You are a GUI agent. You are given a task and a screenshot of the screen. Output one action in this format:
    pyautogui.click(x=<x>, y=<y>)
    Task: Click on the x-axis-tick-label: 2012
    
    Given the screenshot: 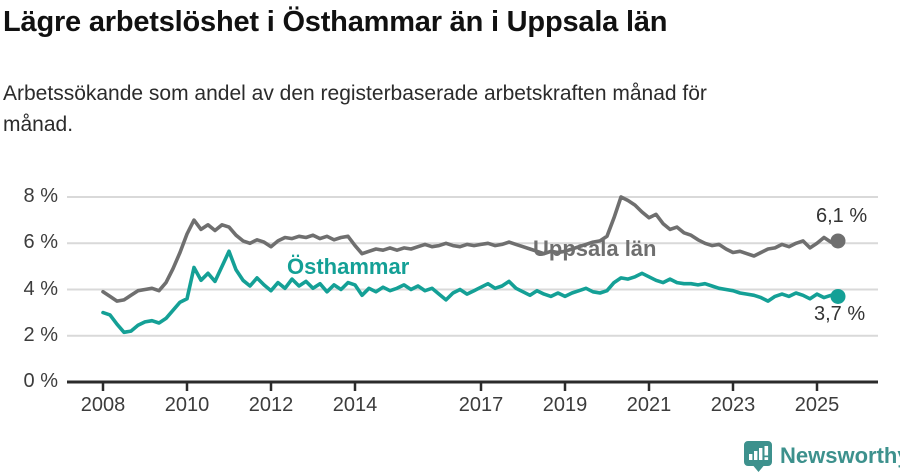 What is the action you would take?
    pyautogui.click(x=271, y=405)
    